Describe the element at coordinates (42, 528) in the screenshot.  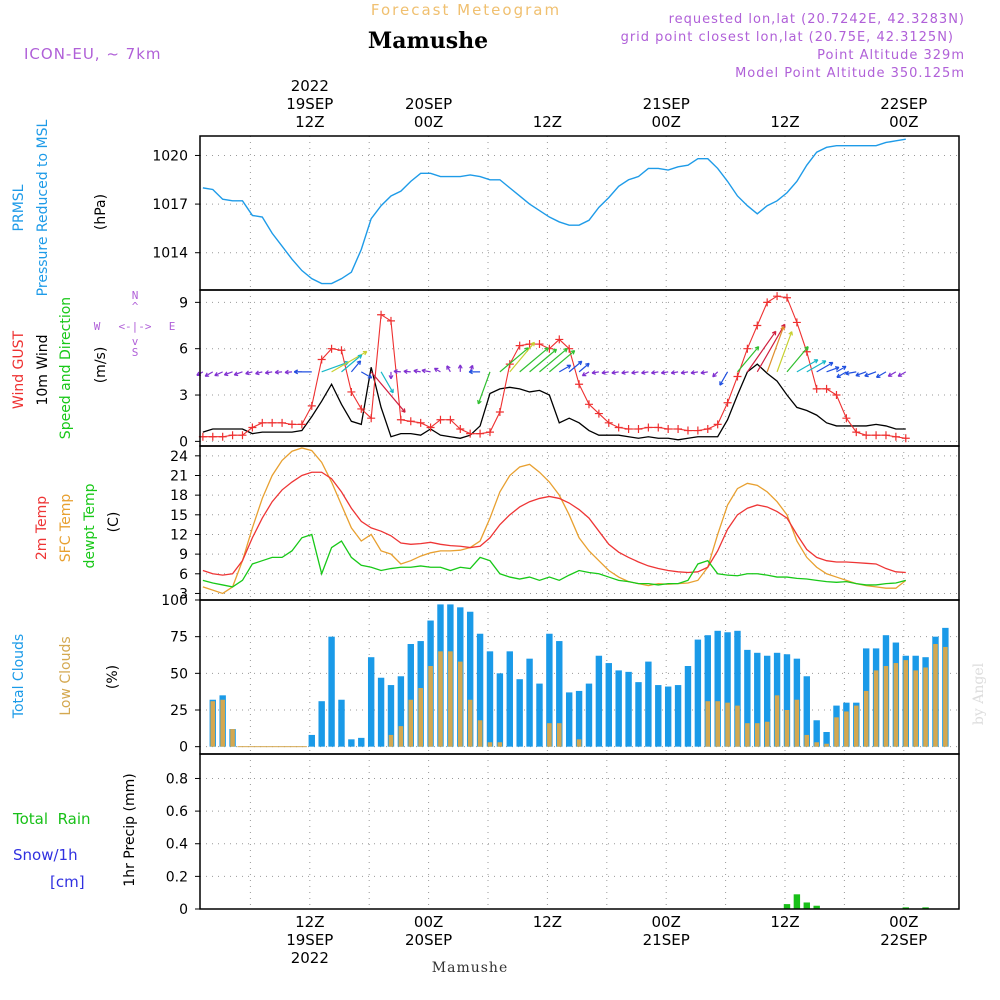
I see `temp-label-2m: 2m Temp` at that location.